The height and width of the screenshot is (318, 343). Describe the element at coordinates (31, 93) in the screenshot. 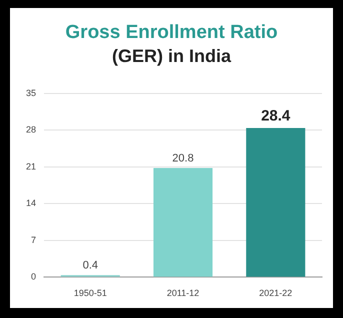

I see `y-tick-label: 35` at that location.